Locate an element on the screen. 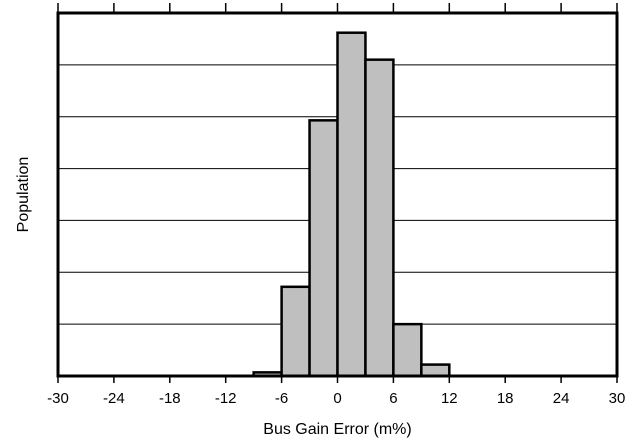 This screenshot has height=441, width=637. x-tick-label-3: -12 is located at coordinates (226, 398).